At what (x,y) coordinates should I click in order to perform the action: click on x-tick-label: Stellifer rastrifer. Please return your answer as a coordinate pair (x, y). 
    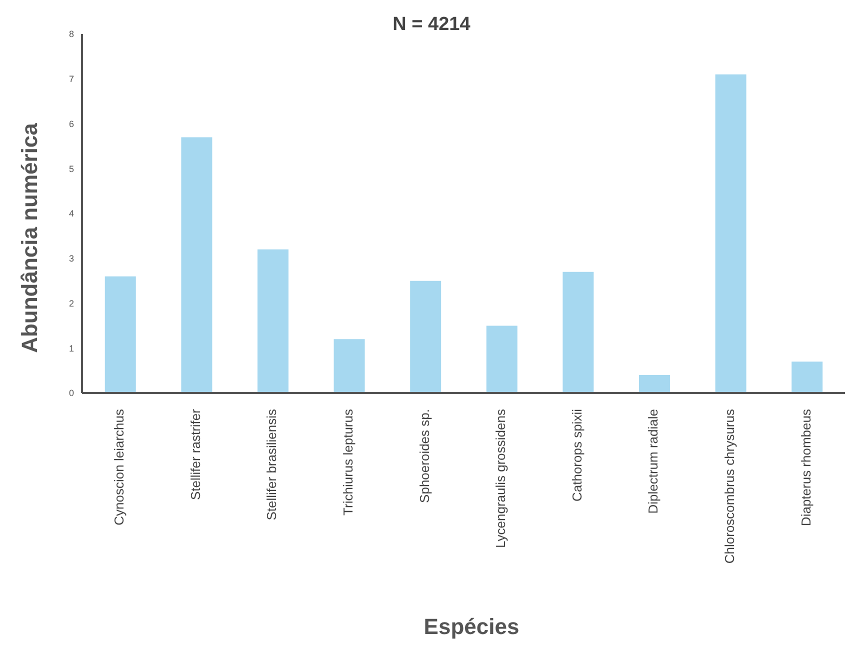
    Looking at the image, I should click on (195, 454).